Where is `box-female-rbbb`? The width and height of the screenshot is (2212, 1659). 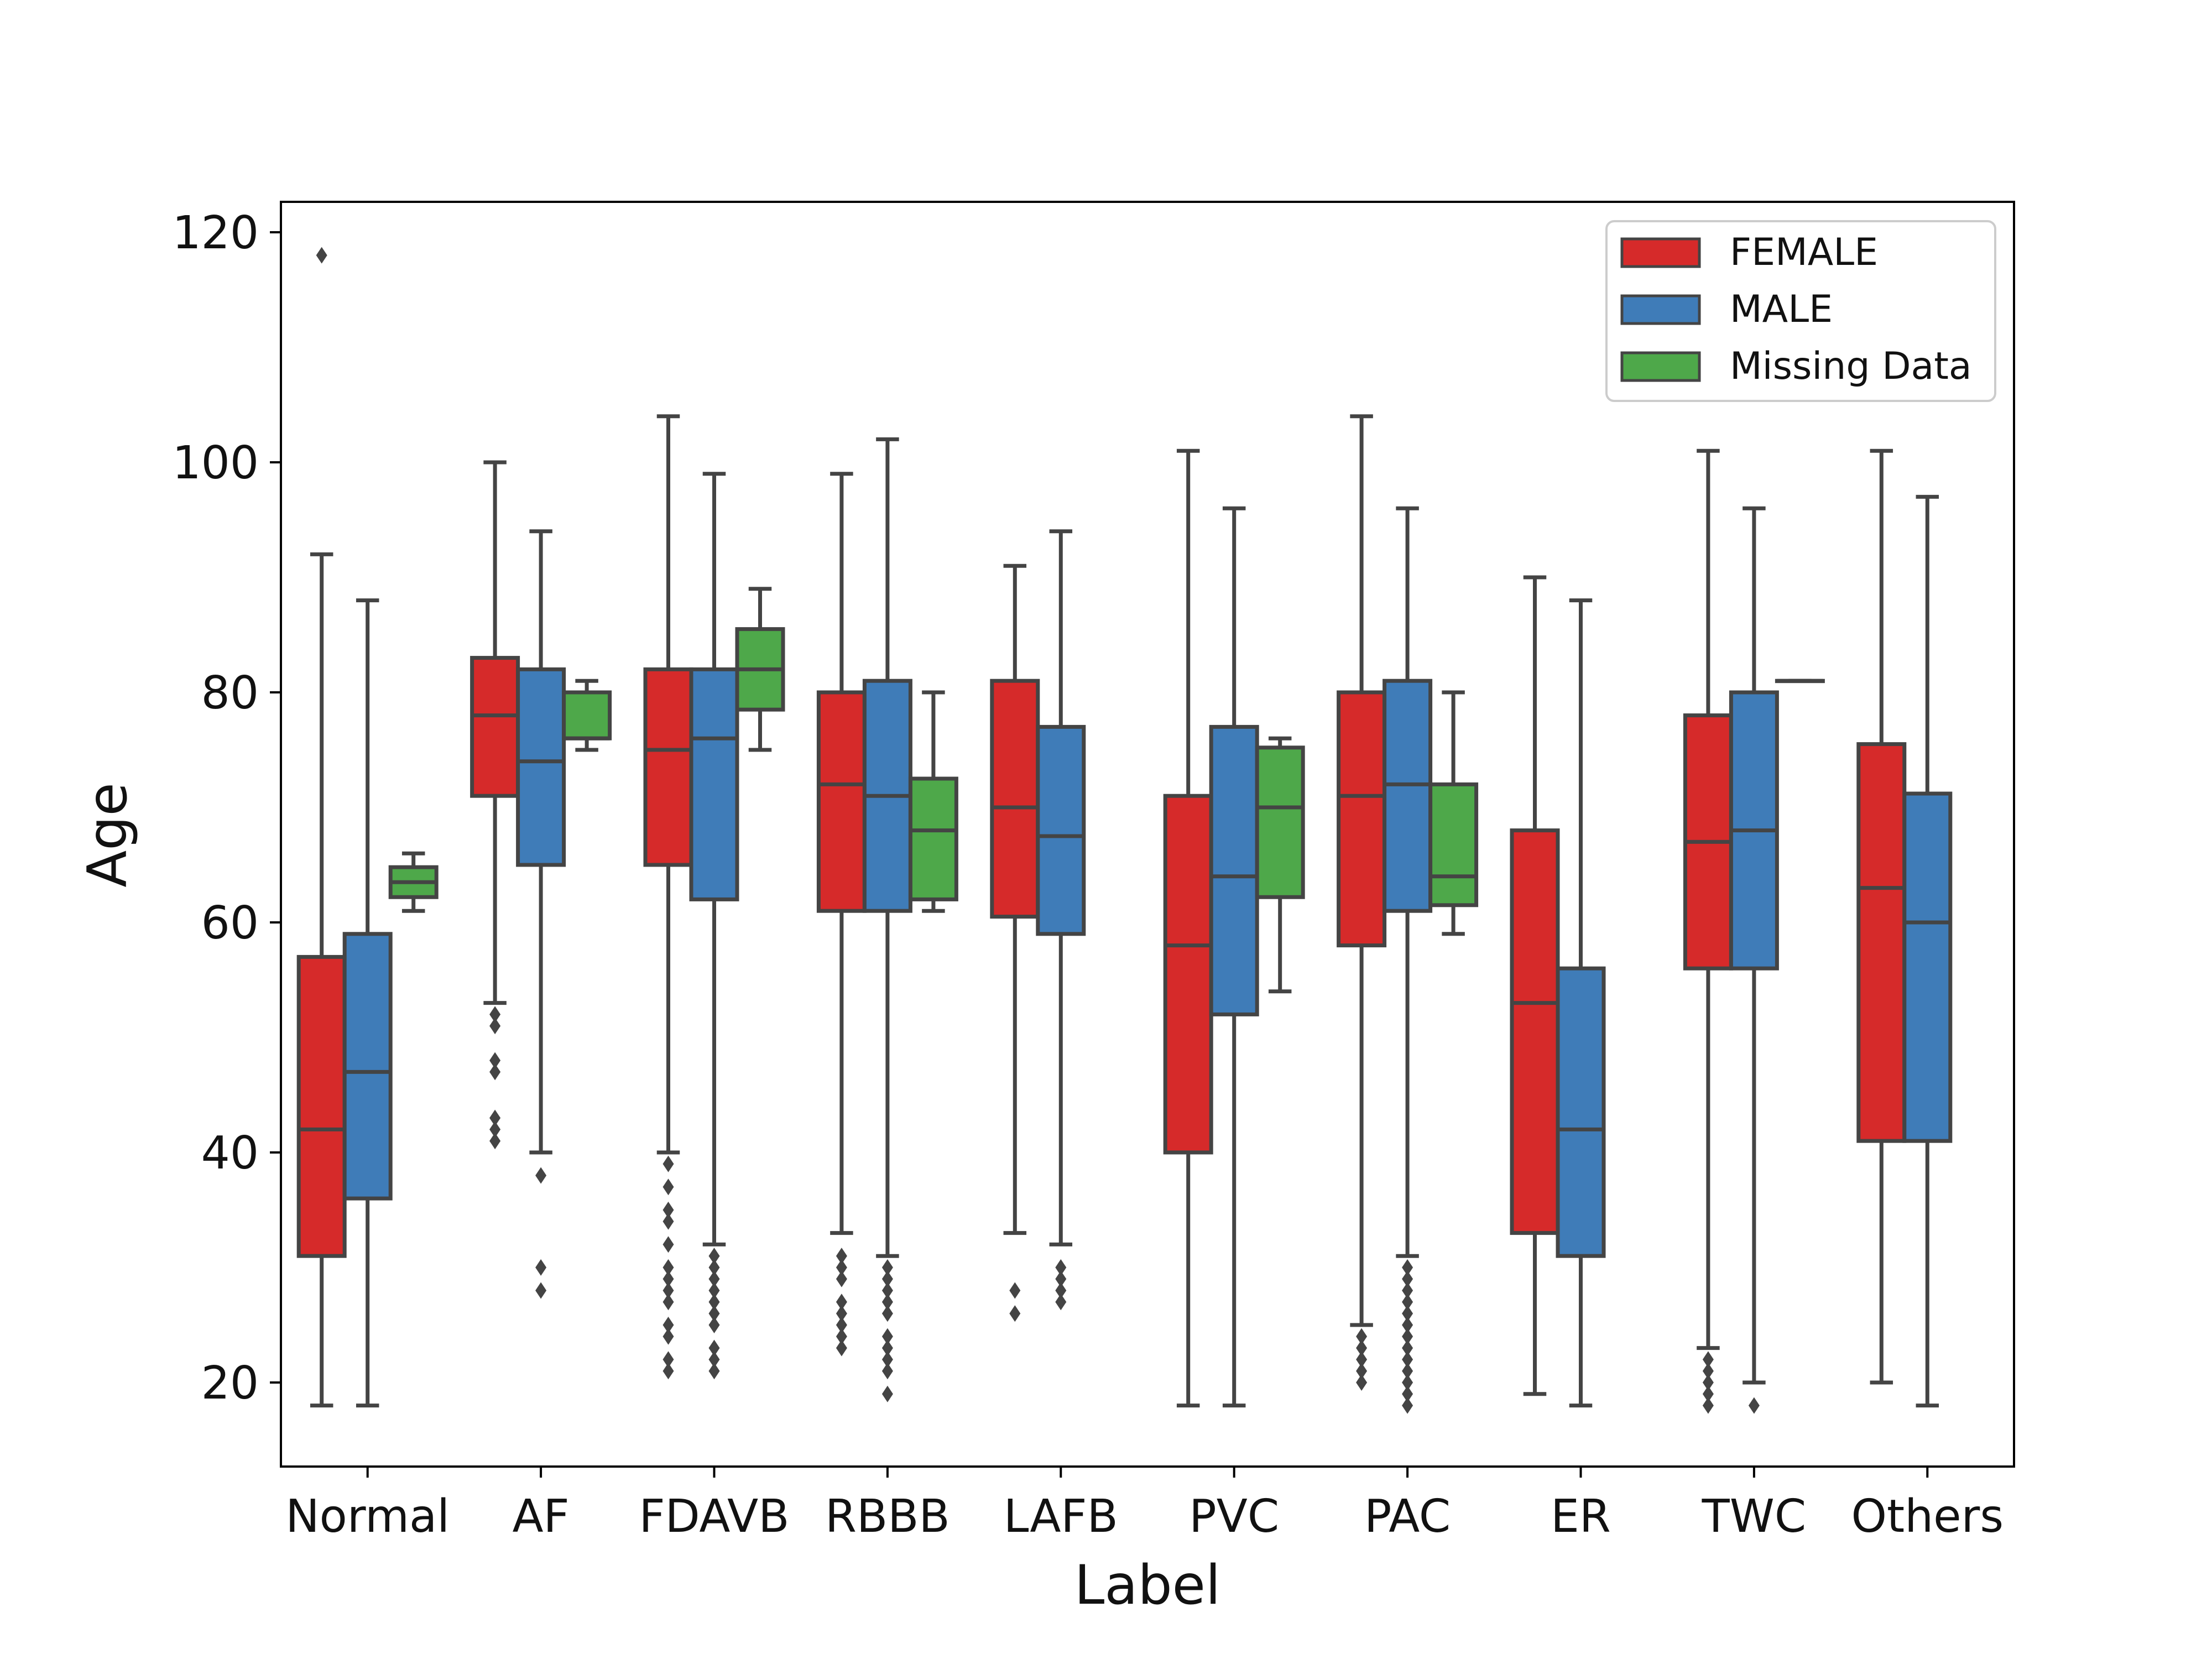
box-female-rbbb is located at coordinates (842, 915).